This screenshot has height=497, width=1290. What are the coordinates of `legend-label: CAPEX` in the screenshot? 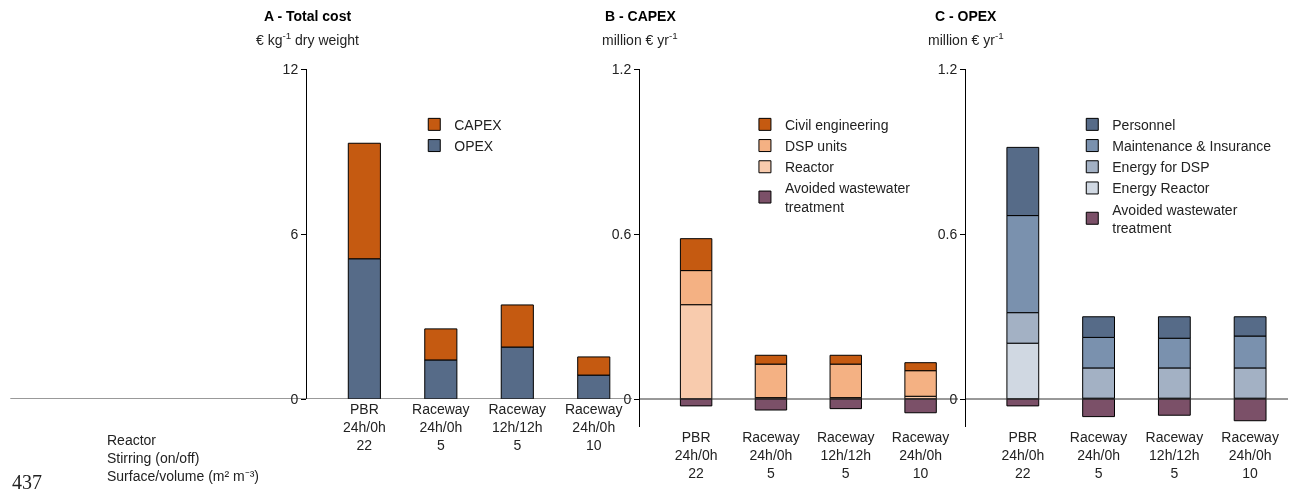 It's located at (478, 124).